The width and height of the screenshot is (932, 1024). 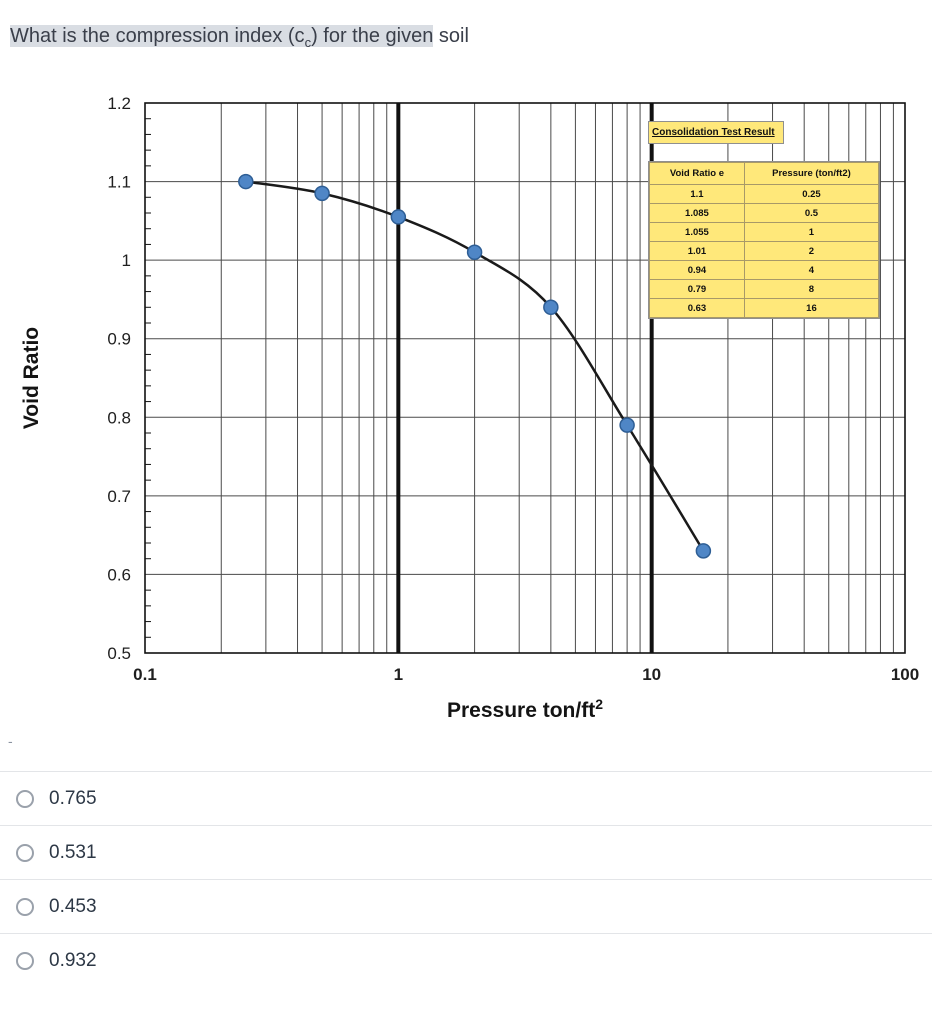 I want to click on svg-text: Void Ratio, so click(x=31, y=378).